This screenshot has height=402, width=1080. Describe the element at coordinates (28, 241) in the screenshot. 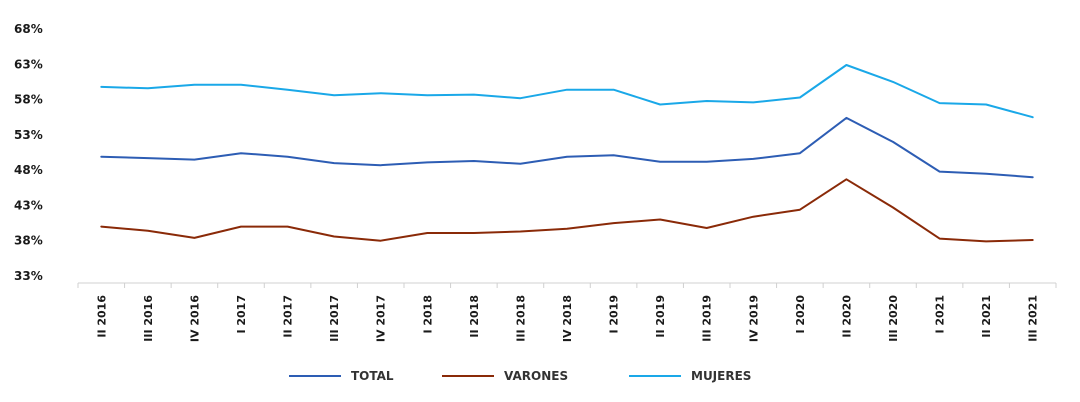

I see `y-tick-label: 38%` at that location.